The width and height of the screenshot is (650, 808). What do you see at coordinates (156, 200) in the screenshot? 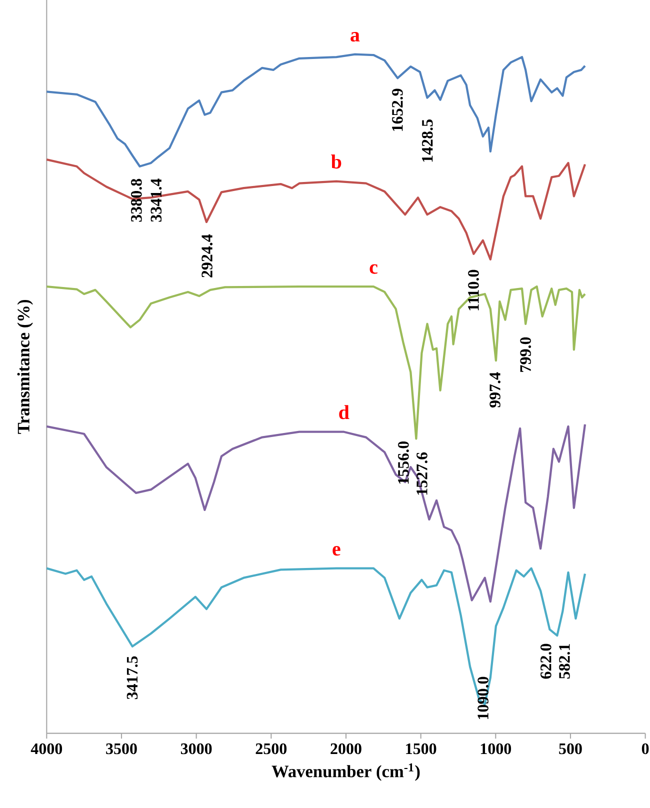
I see `annotation: 3341.4` at bounding box center [156, 200].